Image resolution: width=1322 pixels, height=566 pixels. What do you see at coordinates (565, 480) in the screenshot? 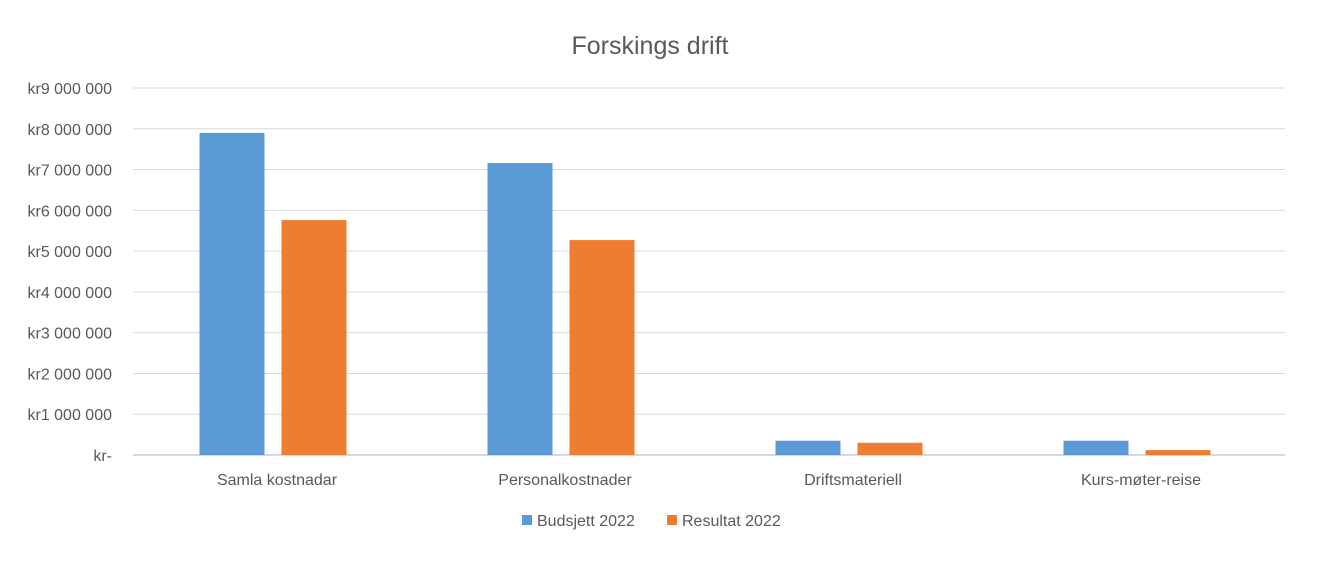
I see `x-tick-label: Personalkostnader` at bounding box center [565, 480].